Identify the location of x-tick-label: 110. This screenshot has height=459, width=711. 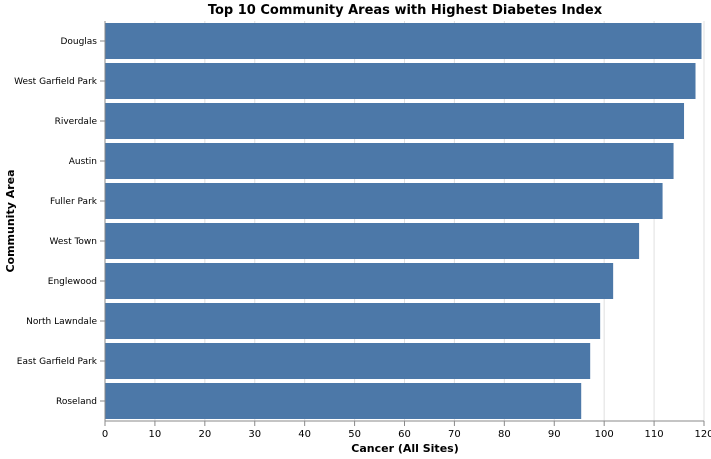
(654, 434).